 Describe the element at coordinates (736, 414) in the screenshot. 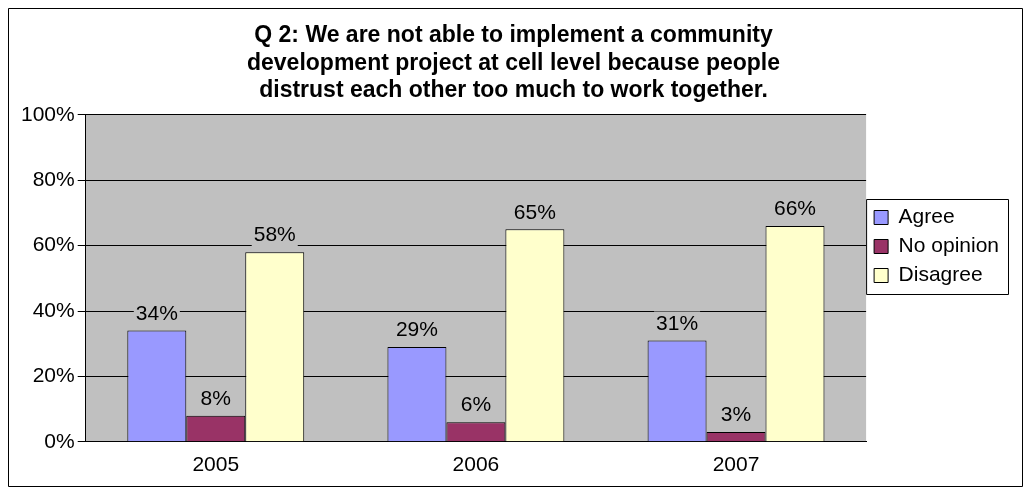

I see `data-label: 3%` at that location.